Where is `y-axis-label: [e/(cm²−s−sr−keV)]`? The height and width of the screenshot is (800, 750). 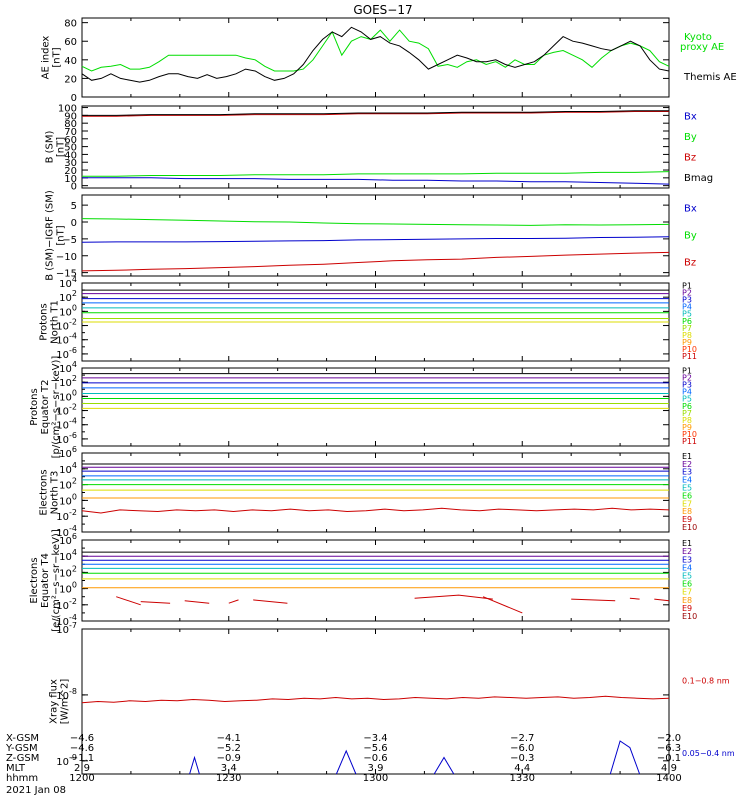
y-axis-label: [e/(cm²−s−sr−keV)] is located at coordinates (56, 580).